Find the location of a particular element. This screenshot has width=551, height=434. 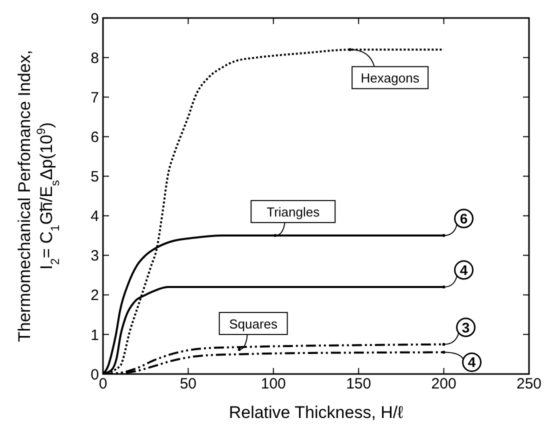

annotation: Squares is located at coordinates (253, 324).